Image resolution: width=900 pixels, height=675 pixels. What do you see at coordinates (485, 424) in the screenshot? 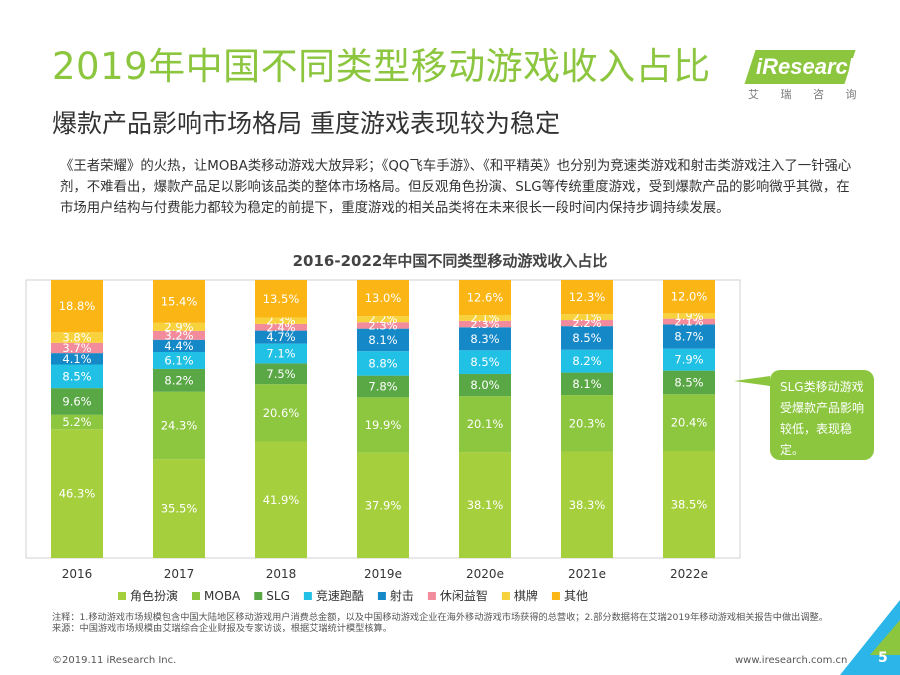
I see `data-label-2020e-s1: 20.1%` at bounding box center [485, 424].